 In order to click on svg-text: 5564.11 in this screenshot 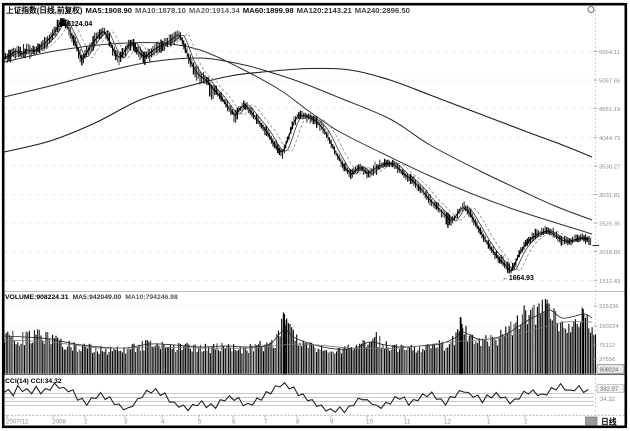, I will do `click(609, 53)`.